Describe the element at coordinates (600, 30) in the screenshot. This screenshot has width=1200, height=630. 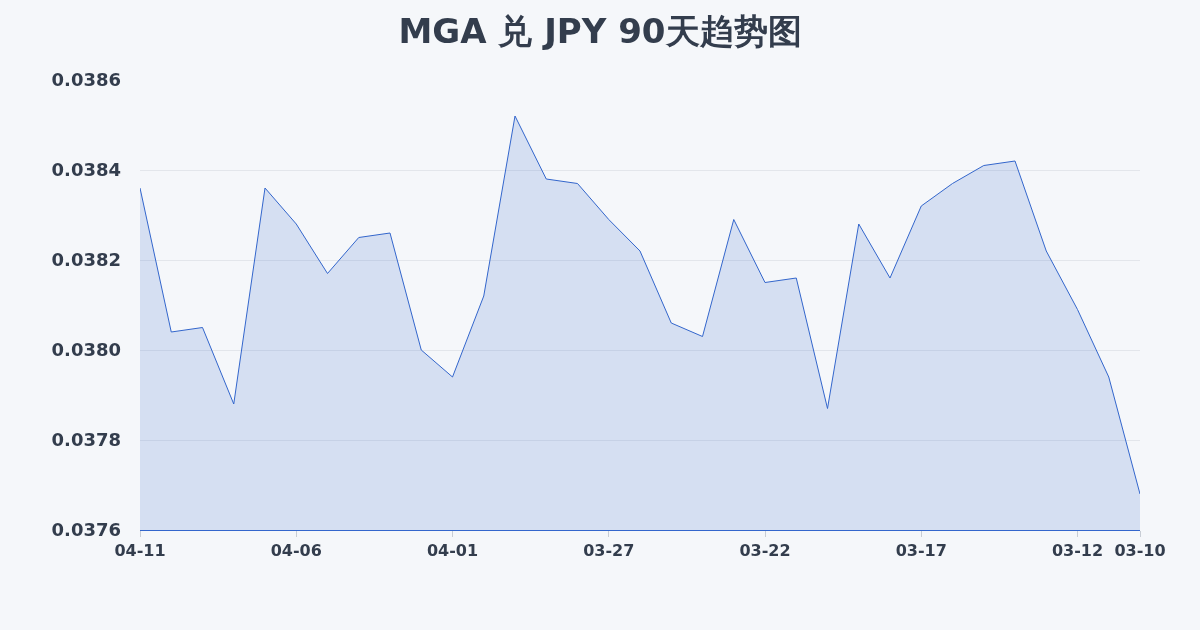
I see `chart-title: MGA 兑 JPY 90天趋势图` at that location.